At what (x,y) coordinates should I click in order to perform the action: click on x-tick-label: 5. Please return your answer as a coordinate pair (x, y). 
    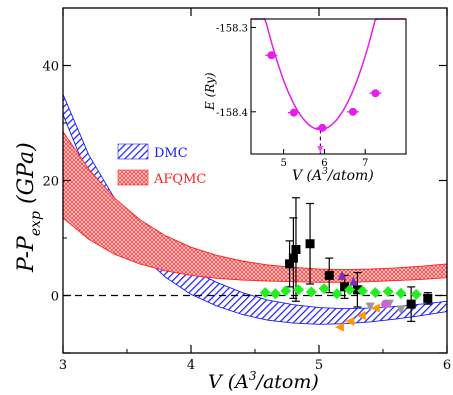
    Looking at the image, I should click on (319, 365).